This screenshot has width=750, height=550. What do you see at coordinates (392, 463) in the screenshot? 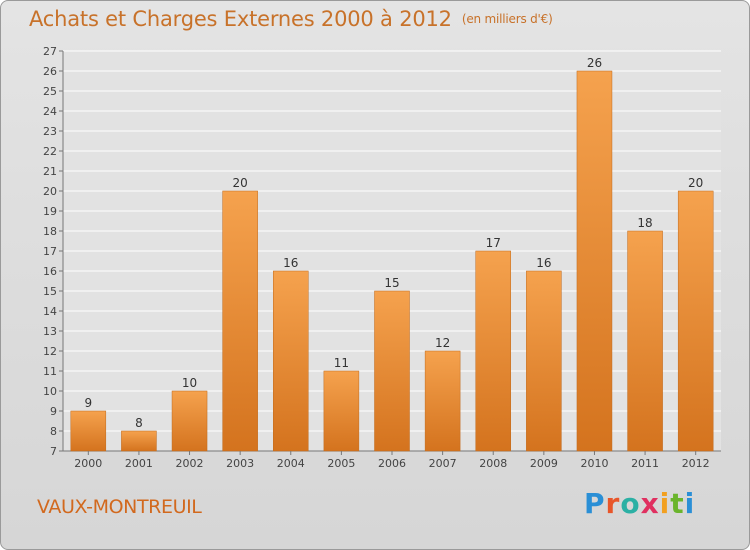
I see `x-tick-label-2006: 2006` at bounding box center [392, 463].